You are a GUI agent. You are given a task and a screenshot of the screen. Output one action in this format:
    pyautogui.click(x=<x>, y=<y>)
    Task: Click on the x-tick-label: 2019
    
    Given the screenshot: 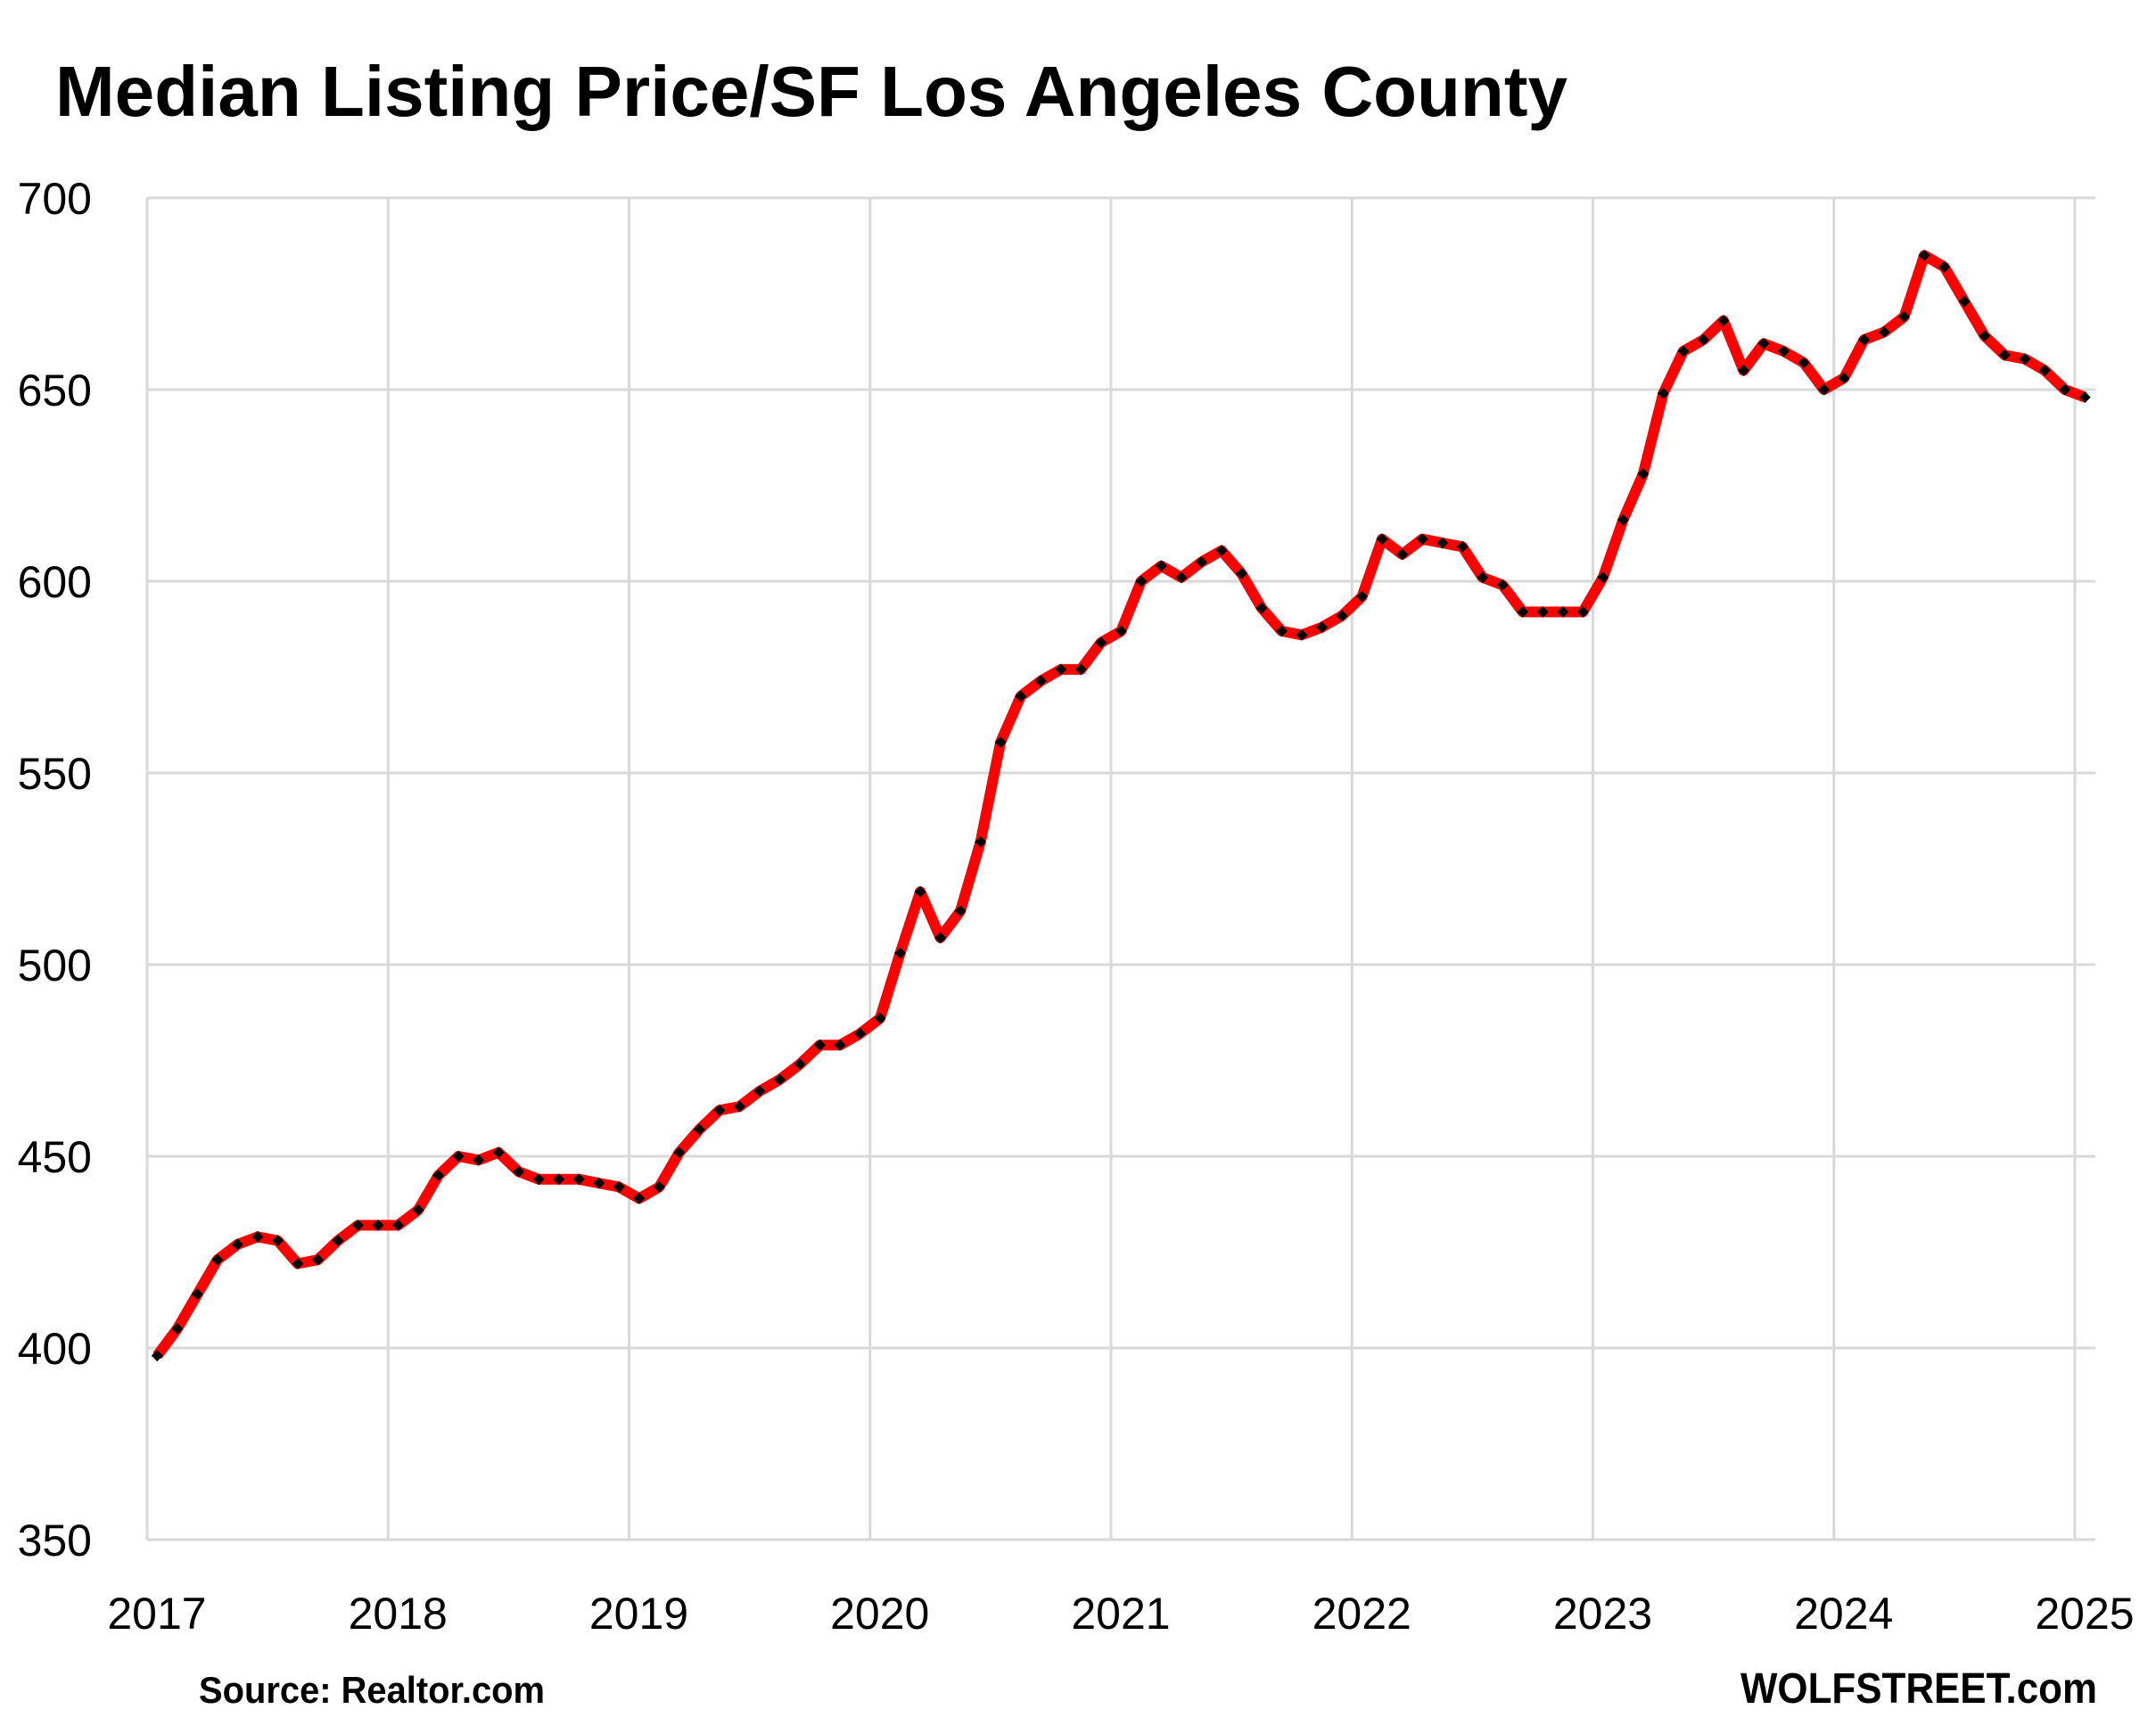 What is the action you would take?
    pyautogui.click(x=638, y=1614)
    